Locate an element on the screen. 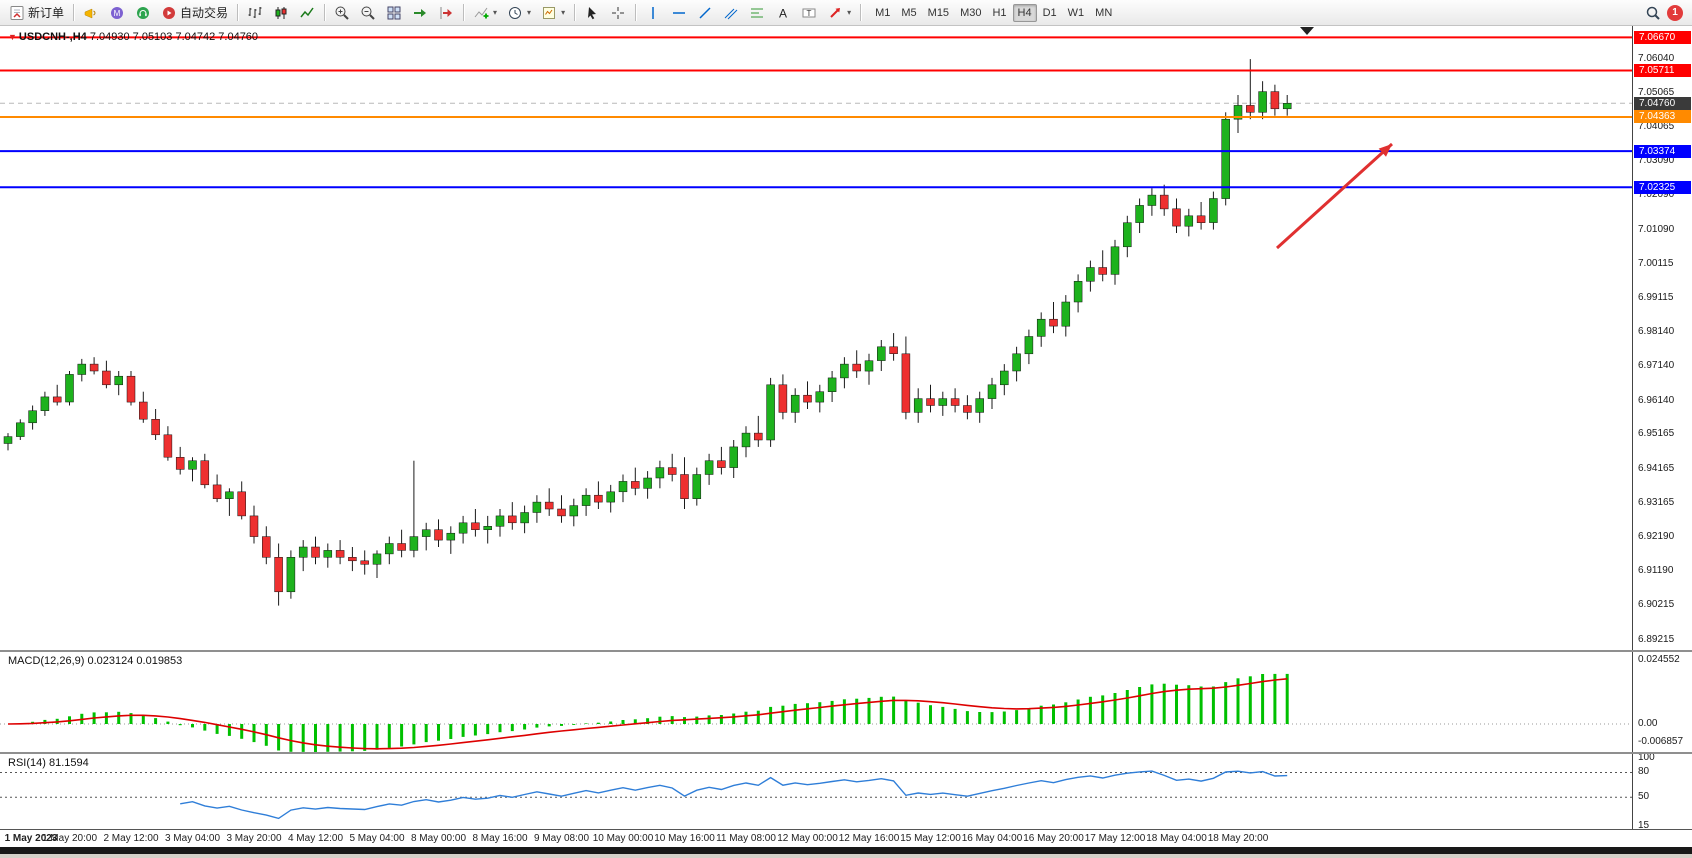 Image resolution: width=1692 pixels, height=858 pixels. cursor-button is located at coordinates (592, 13).